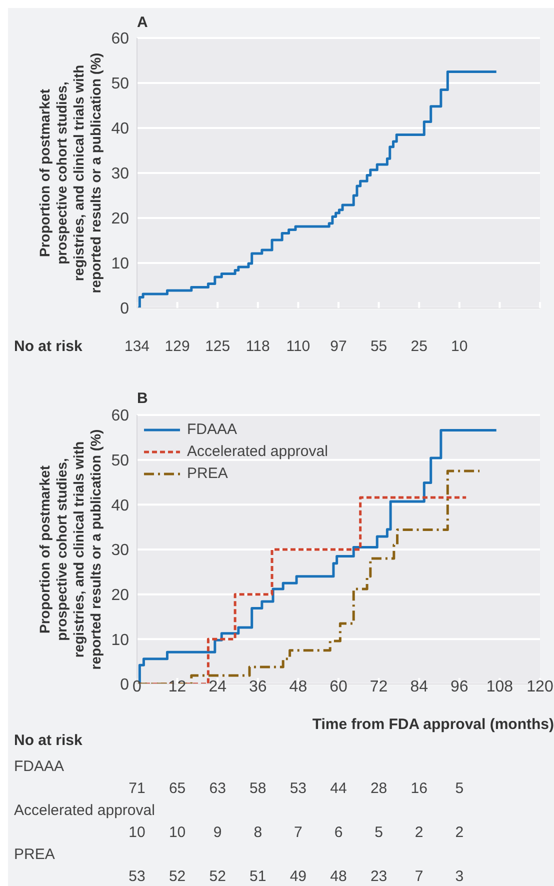 The image size is (554, 886). What do you see at coordinates (142, 398) in the screenshot?
I see `chart-title: B` at bounding box center [142, 398].